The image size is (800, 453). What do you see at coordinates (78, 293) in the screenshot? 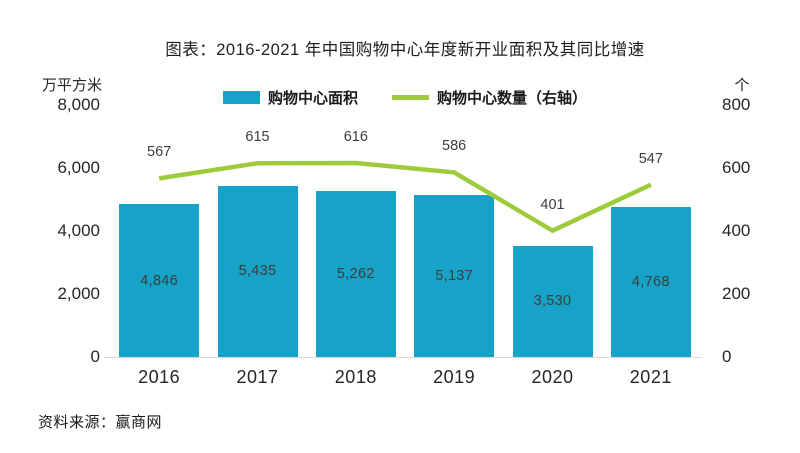
I see `left-axis-tick: 2,000` at bounding box center [78, 293].